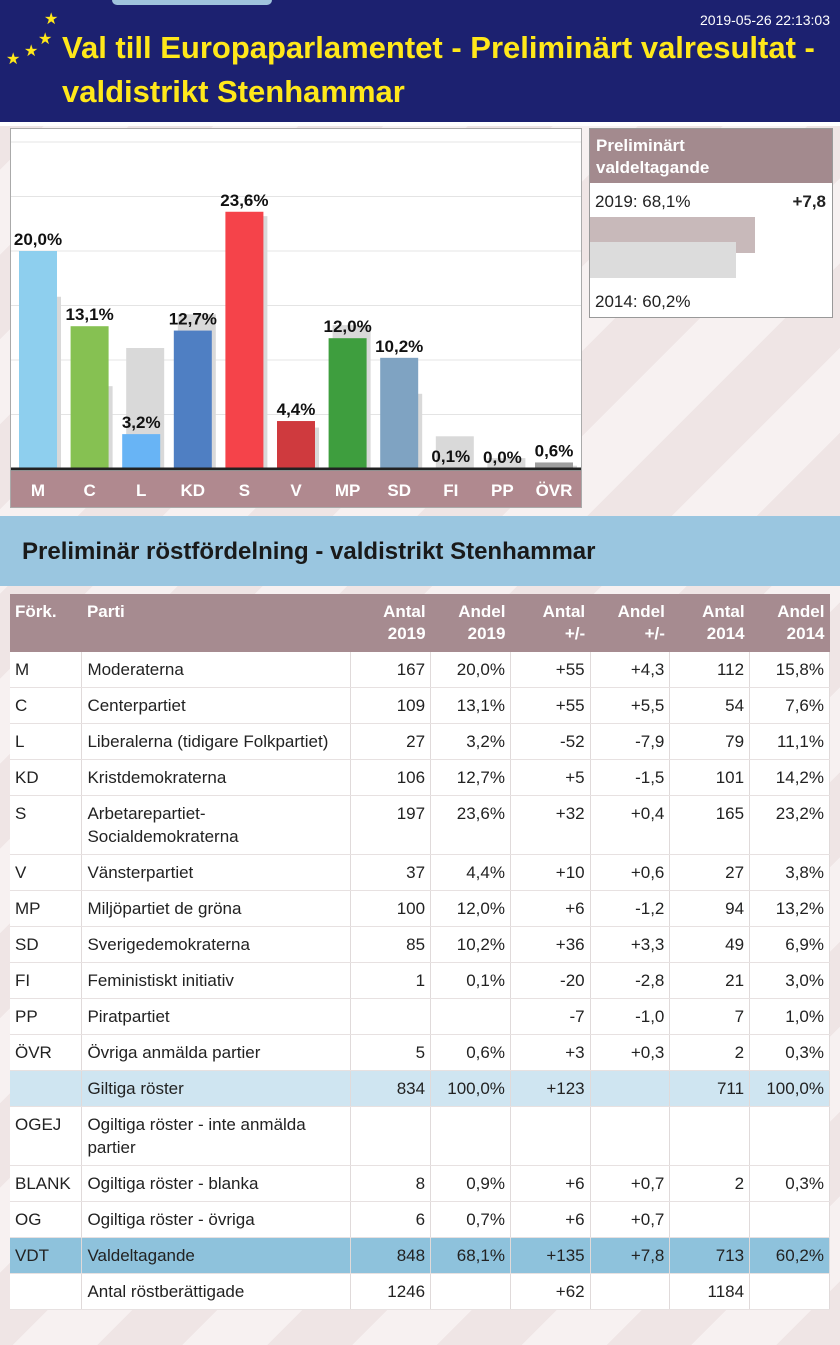 The width and height of the screenshot is (840, 1345). Describe the element at coordinates (550, 1052) in the screenshot. I see `table-cell-dn: +3` at that location.